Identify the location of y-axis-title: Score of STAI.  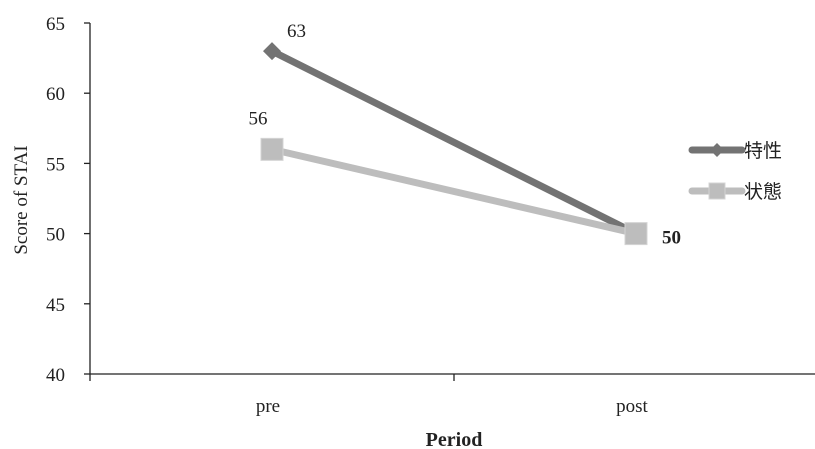
(21, 199).